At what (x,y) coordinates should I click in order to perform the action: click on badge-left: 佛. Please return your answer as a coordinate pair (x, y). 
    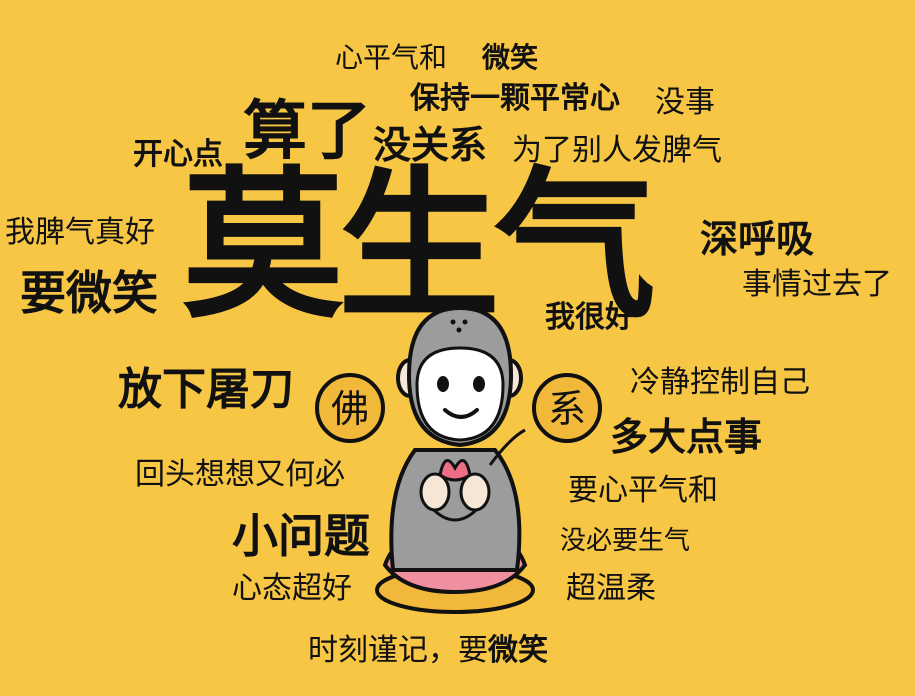
    Looking at the image, I should click on (350, 408).